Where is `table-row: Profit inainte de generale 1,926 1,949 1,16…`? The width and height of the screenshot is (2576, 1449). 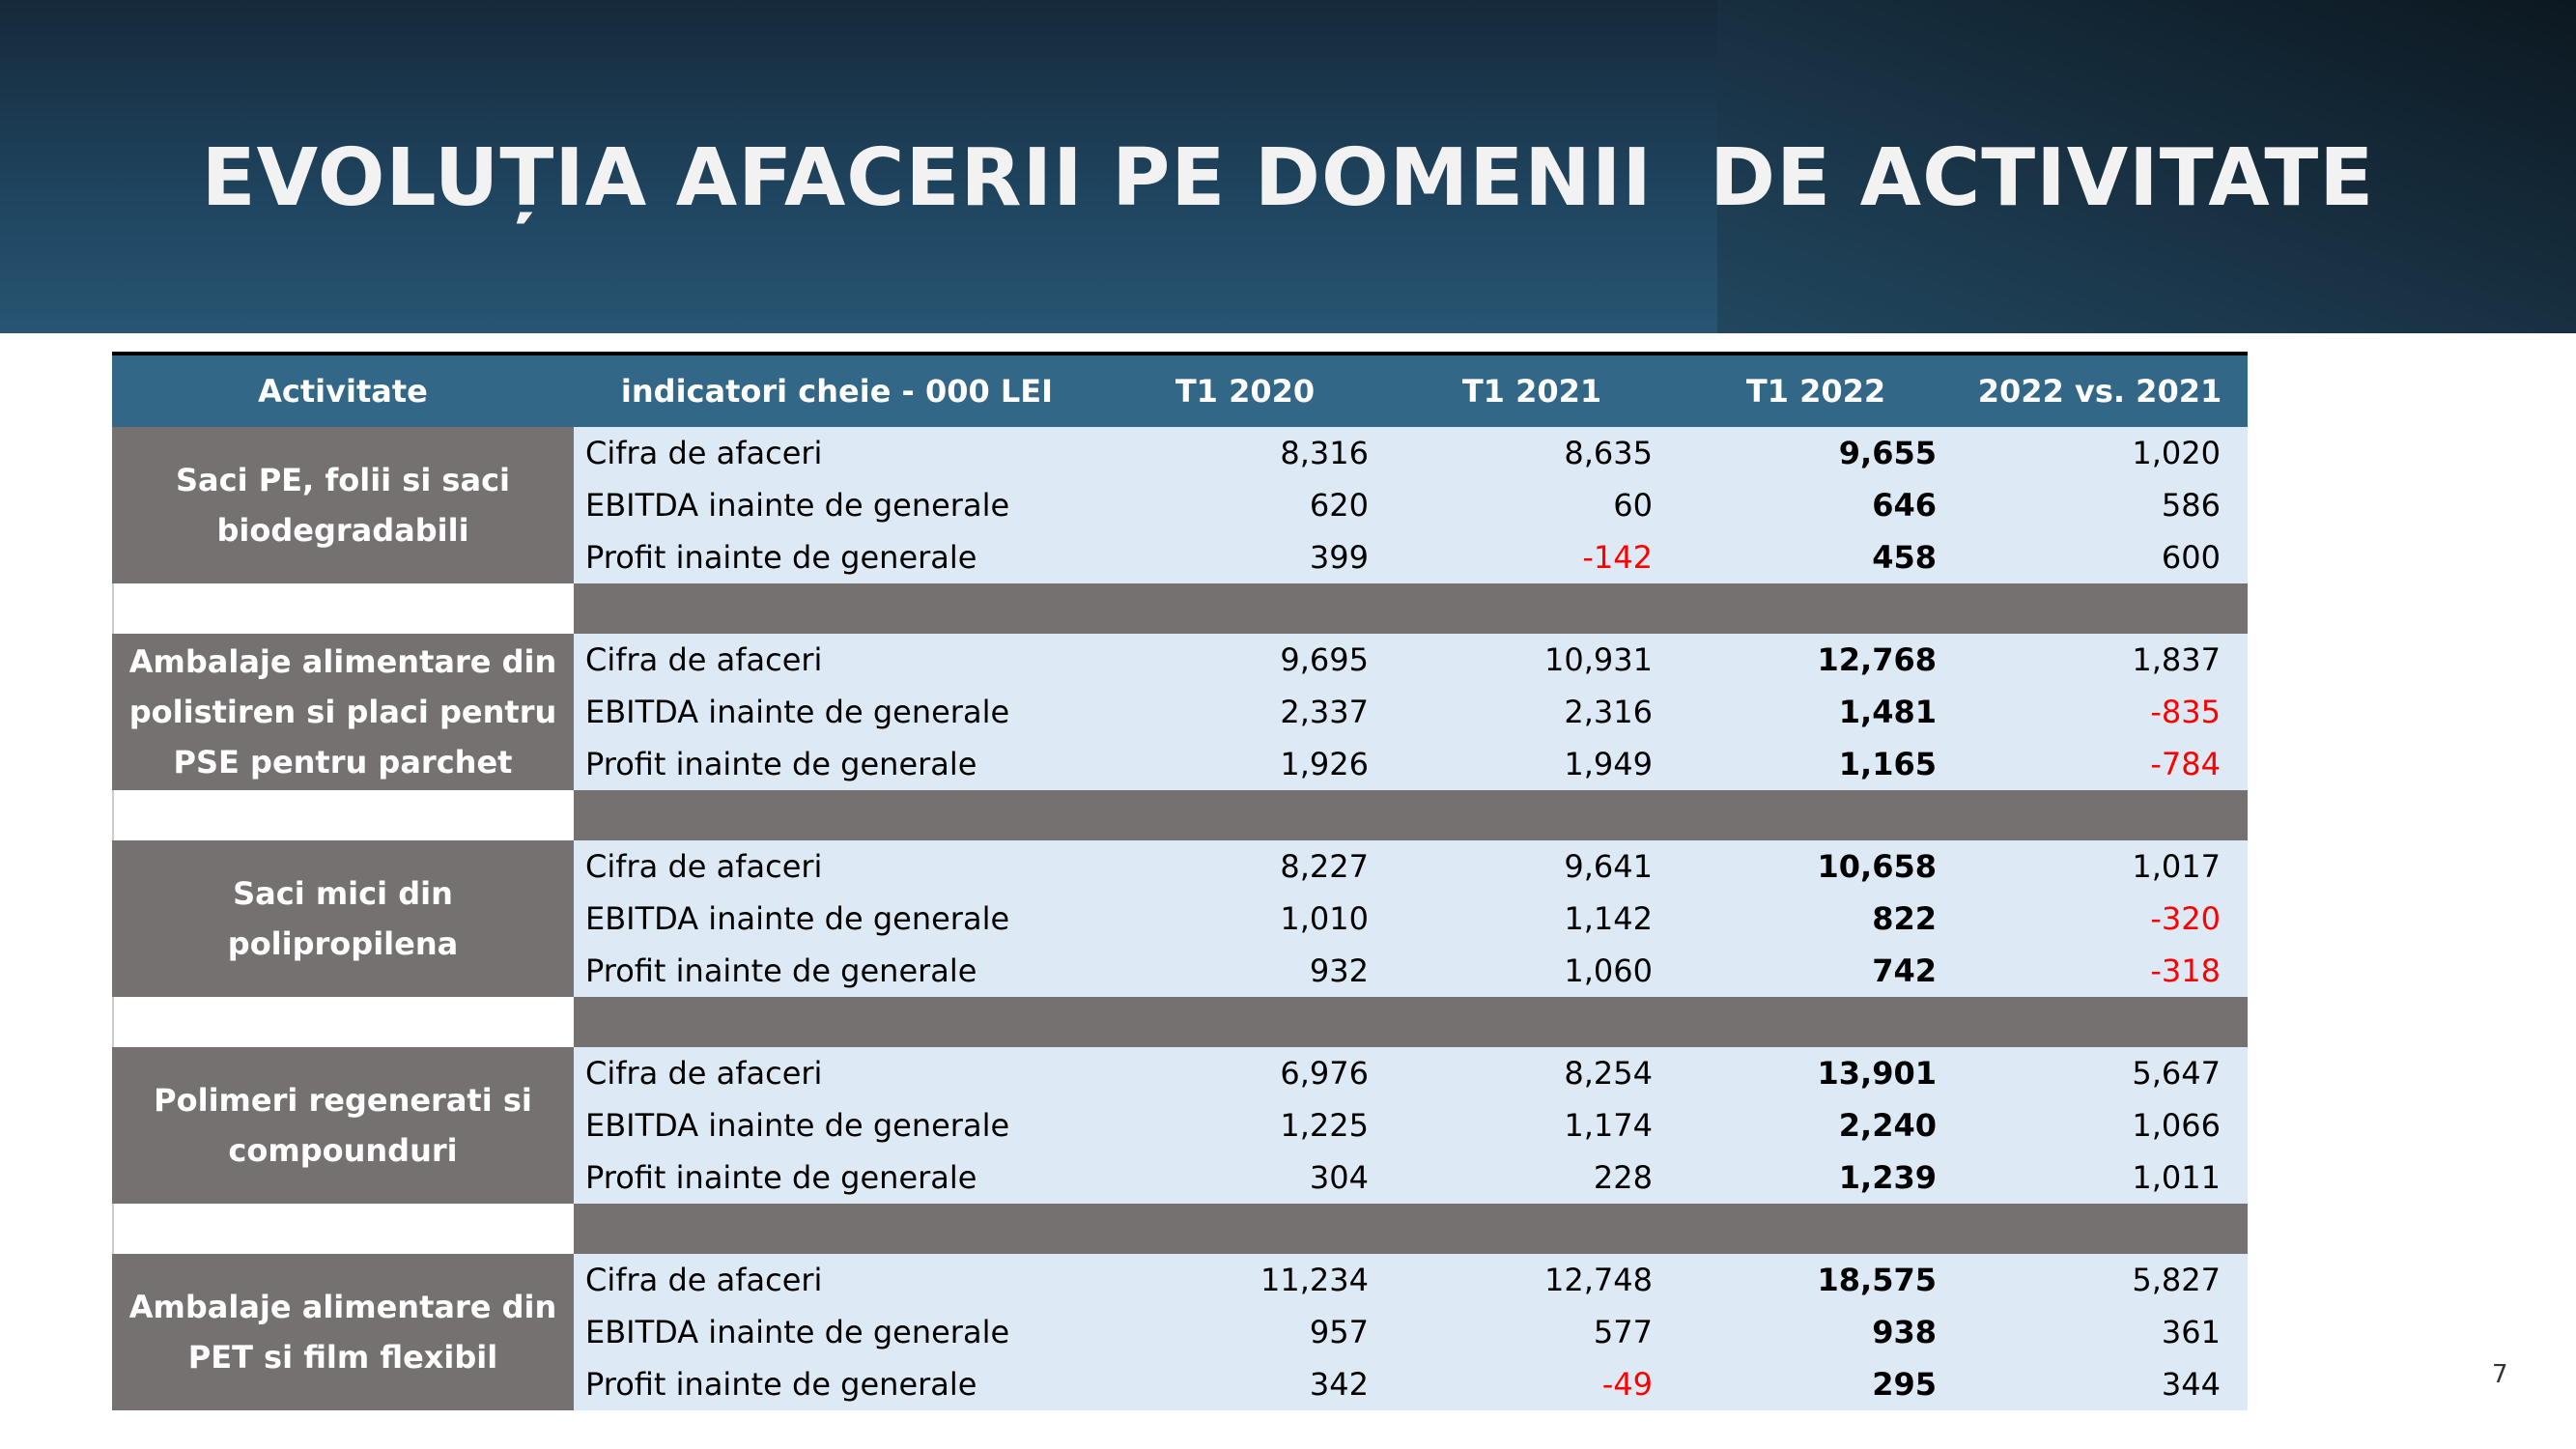
table-row: Profit inainte de generale 1,926 1,949 1,16… is located at coordinates (1411, 764).